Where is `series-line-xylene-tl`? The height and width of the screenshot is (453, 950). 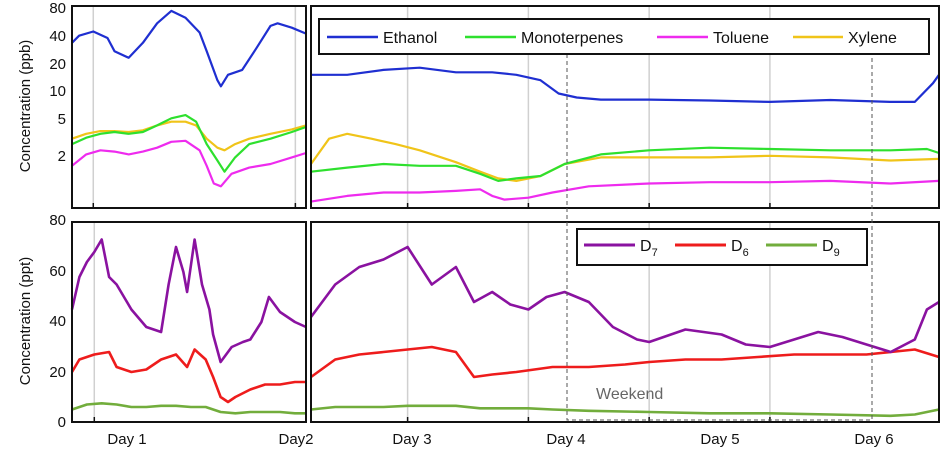 series-line-xylene-tl is located at coordinates (189, 136).